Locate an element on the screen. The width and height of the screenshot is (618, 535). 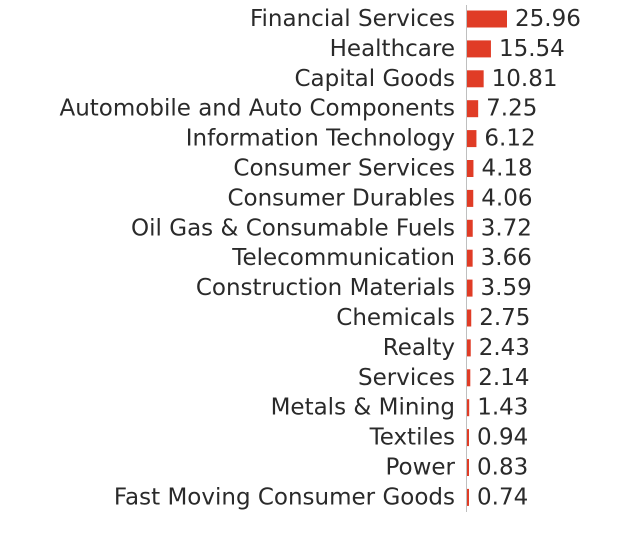
value-label: 7.25 is located at coordinates (511, 109).